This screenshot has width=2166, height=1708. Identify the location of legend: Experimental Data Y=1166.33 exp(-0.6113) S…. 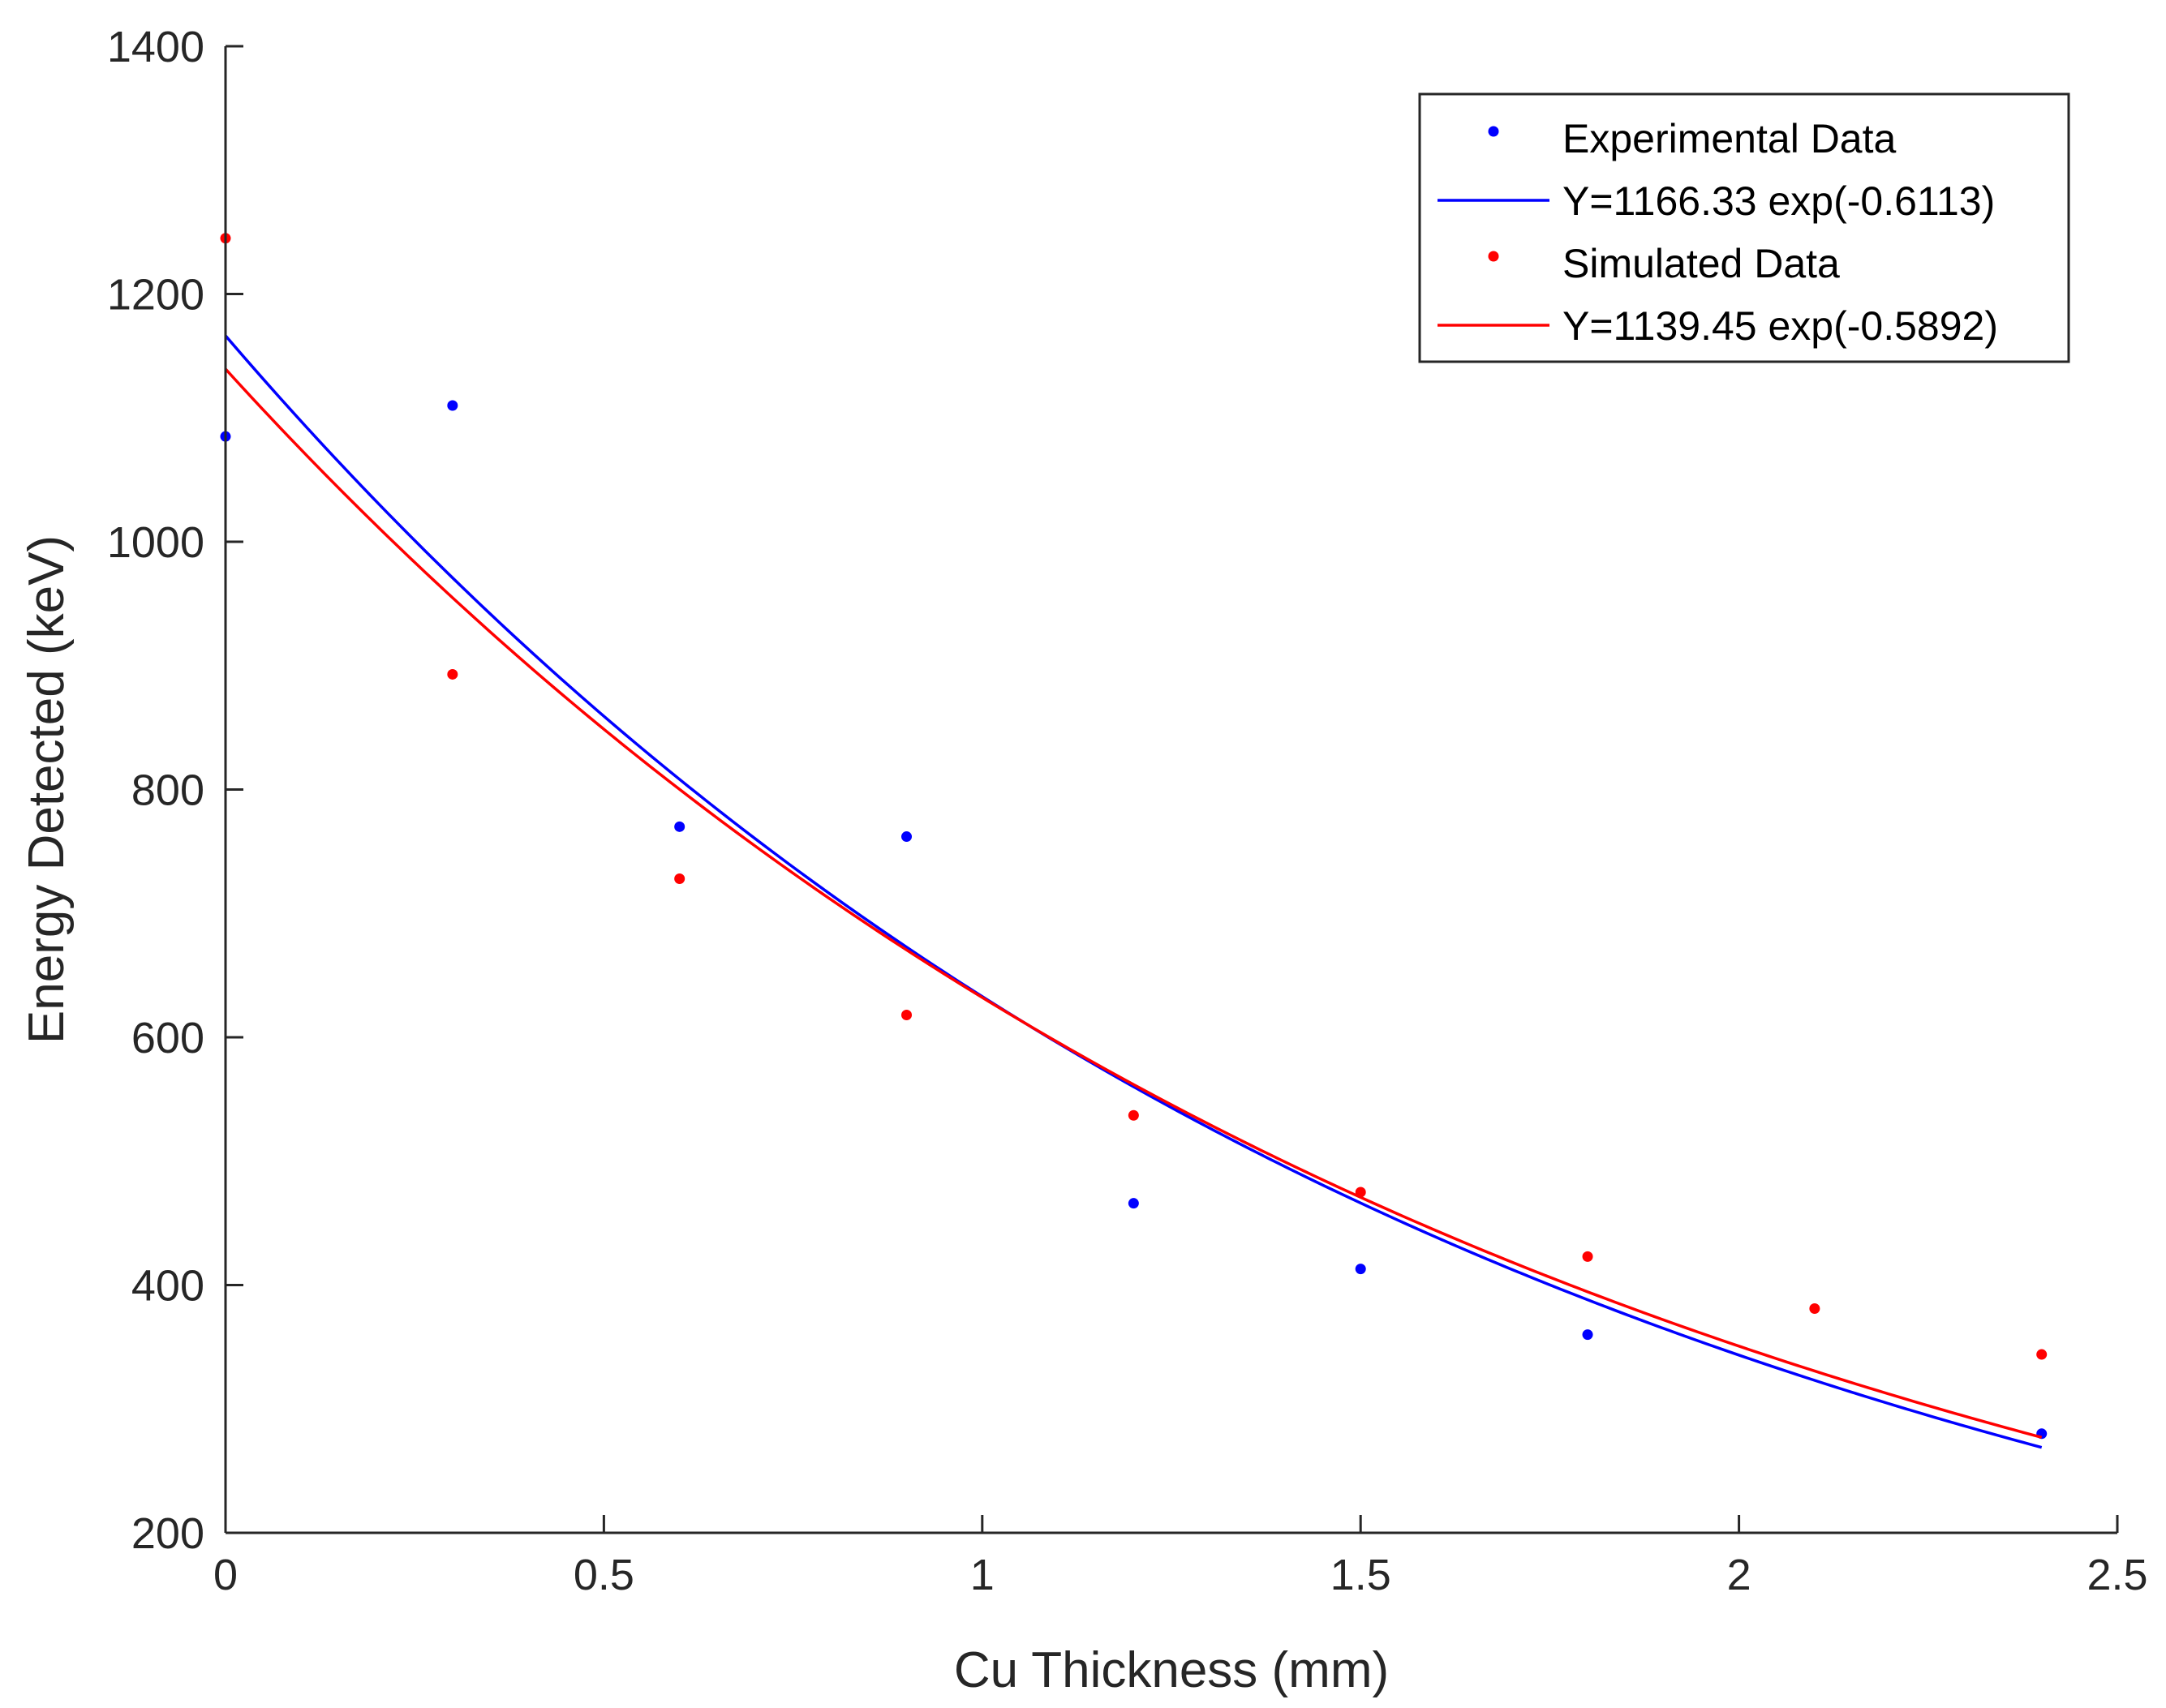
(1744, 227).